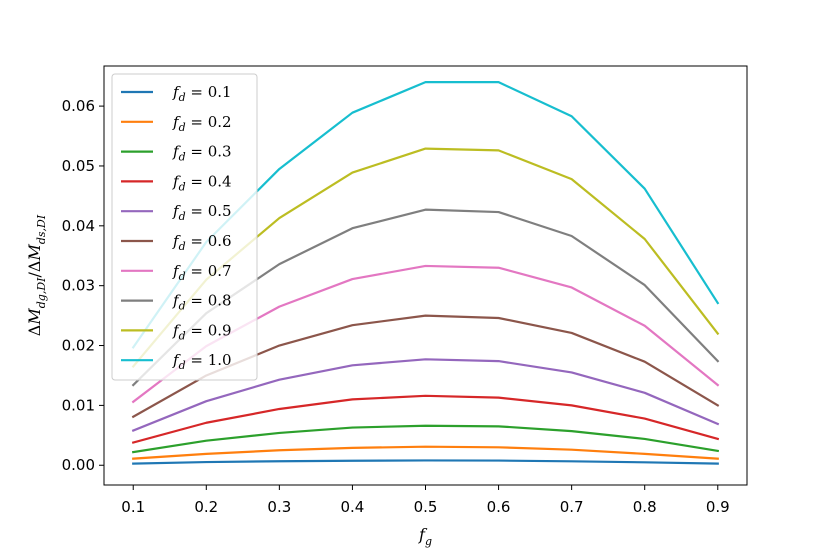  I want to click on y-tick-label: 0.06, so click(78, 106).